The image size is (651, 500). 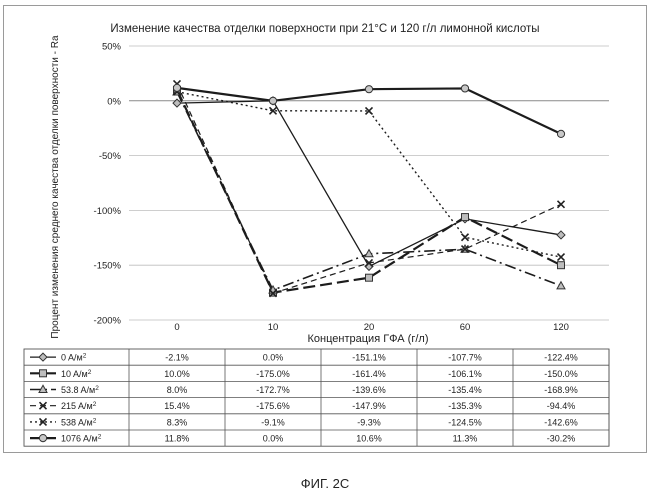 I want to click on y-tick-label: -50%, so click(x=110, y=156).